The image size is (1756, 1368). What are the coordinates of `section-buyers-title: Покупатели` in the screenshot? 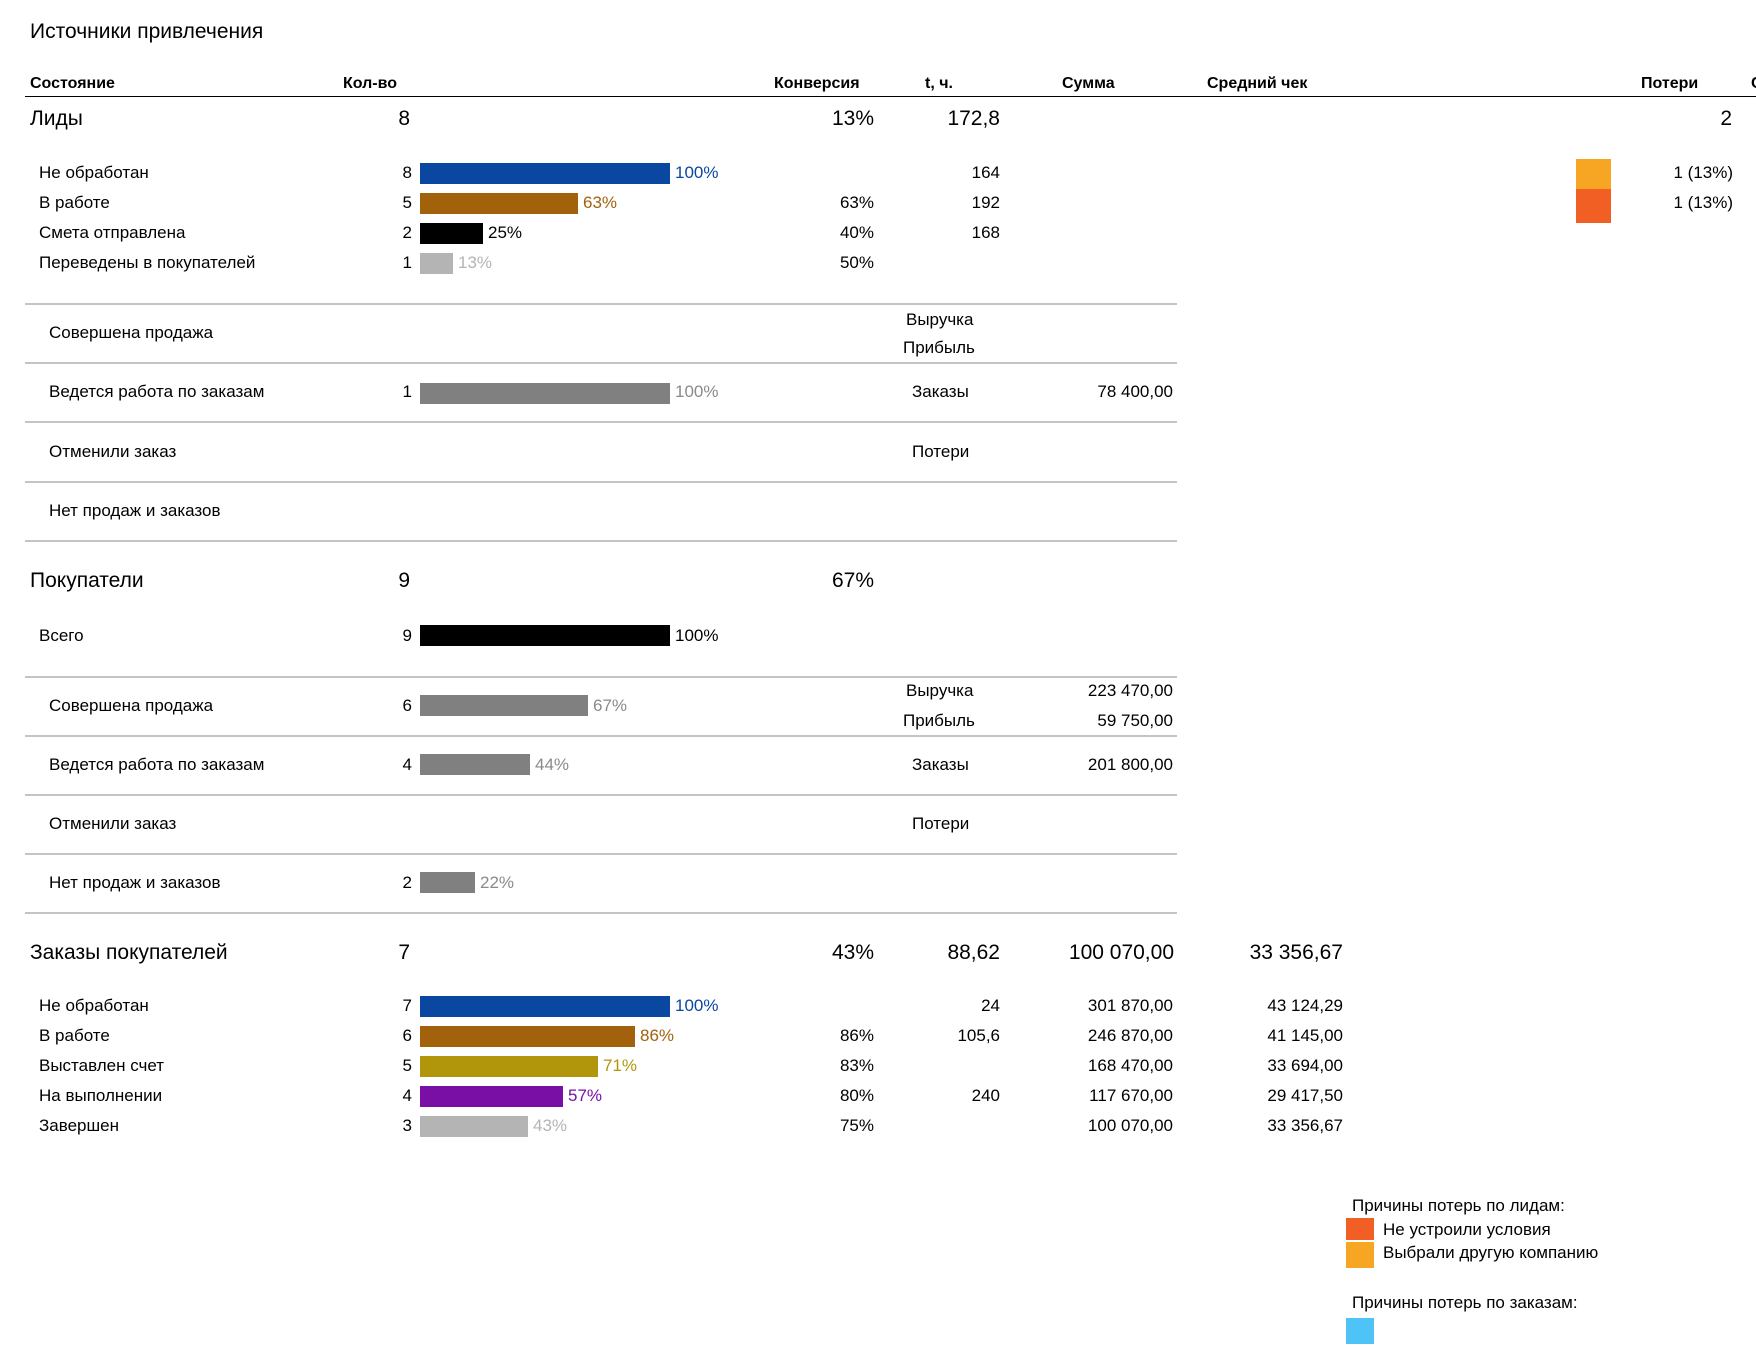 It's located at (87, 580).